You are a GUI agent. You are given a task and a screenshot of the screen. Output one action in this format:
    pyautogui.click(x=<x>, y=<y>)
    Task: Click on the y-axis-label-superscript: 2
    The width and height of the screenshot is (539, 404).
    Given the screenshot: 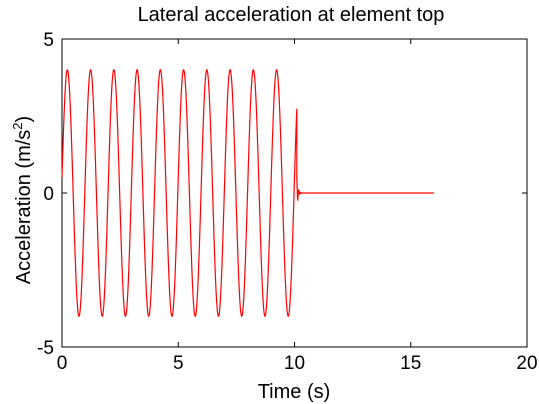 What is the action you would take?
    pyautogui.click(x=17, y=125)
    